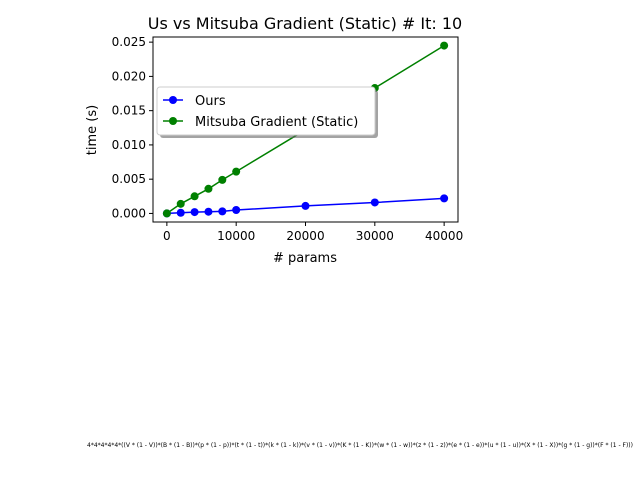 This screenshot has width=640, height=480. Describe the element at coordinates (129, 213) in the screenshot. I see `y-tick-label: 0.000` at that location.